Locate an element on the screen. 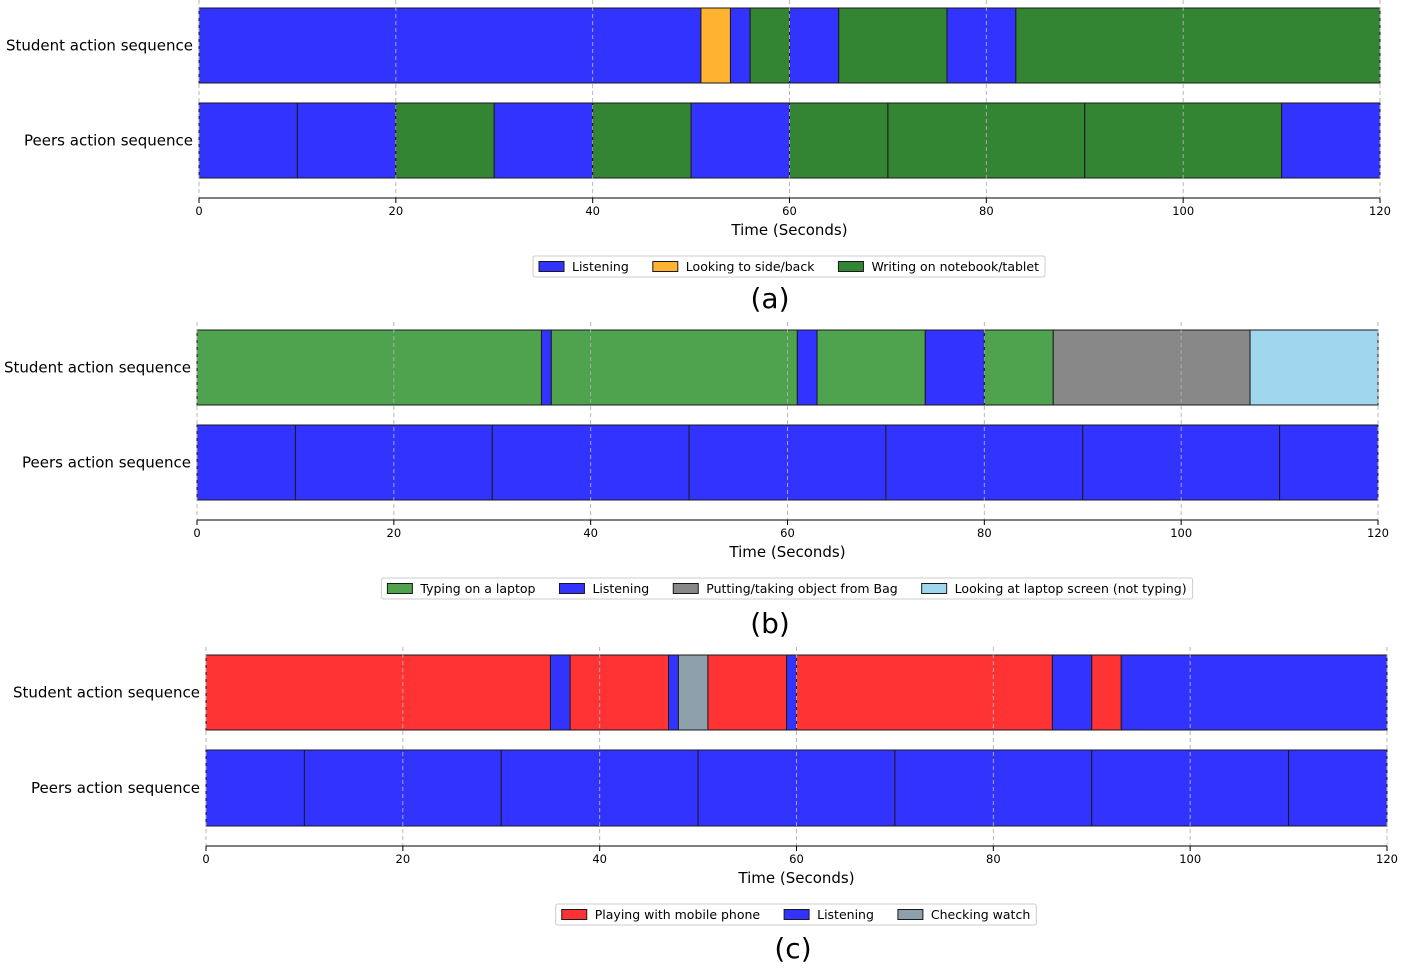 This screenshot has height=977, width=1408. legend-label: Looking to side/back is located at coordinates (750, 266).